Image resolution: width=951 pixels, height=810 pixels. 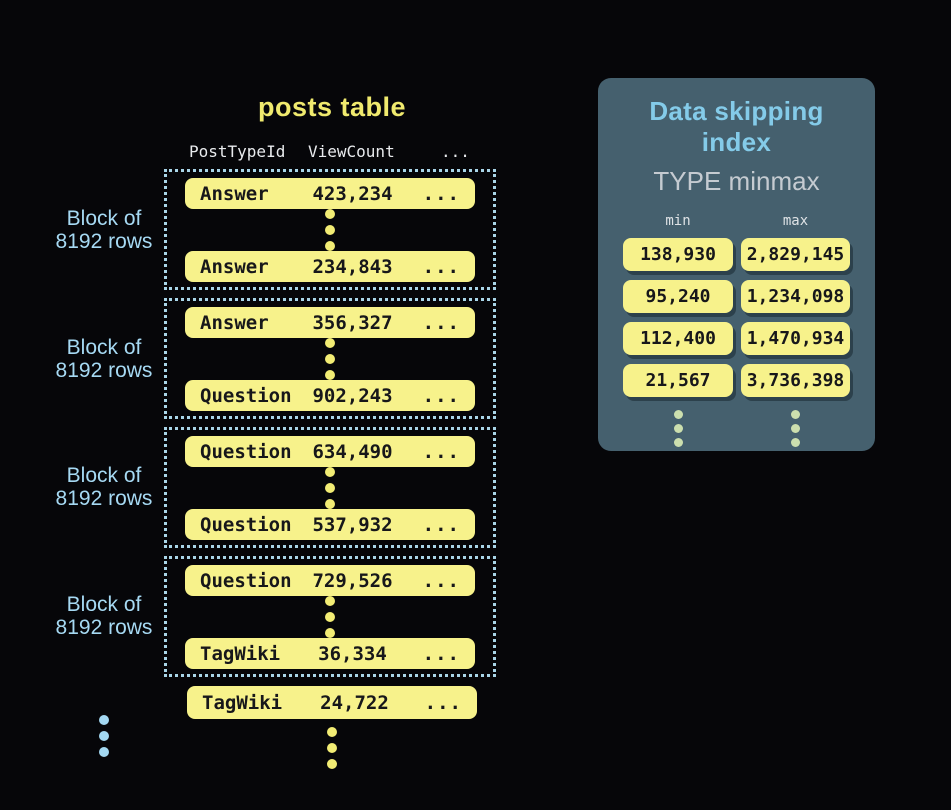 I want to click on block-label-1: Block of 8192 rows, so click(x=104, y=230).